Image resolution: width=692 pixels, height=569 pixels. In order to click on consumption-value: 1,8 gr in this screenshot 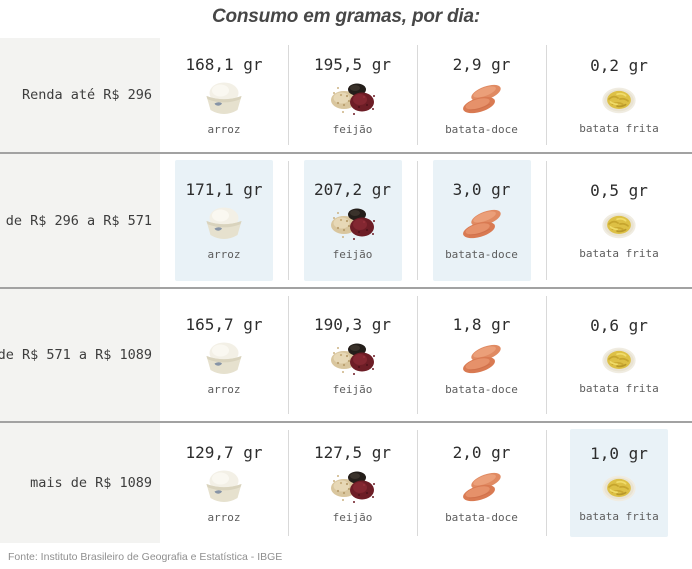, I will do `click(481, 324)`.